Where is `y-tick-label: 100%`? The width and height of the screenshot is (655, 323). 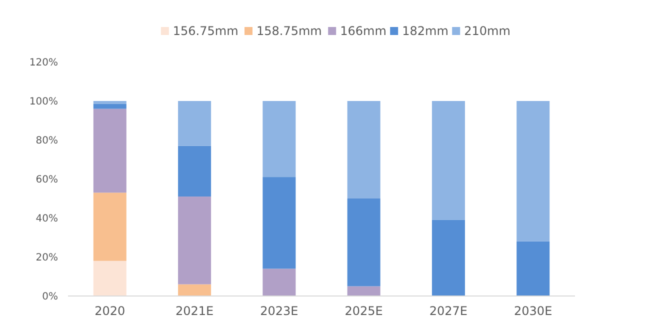
y-tick-label: 100% is located at coordinates (43, 102).